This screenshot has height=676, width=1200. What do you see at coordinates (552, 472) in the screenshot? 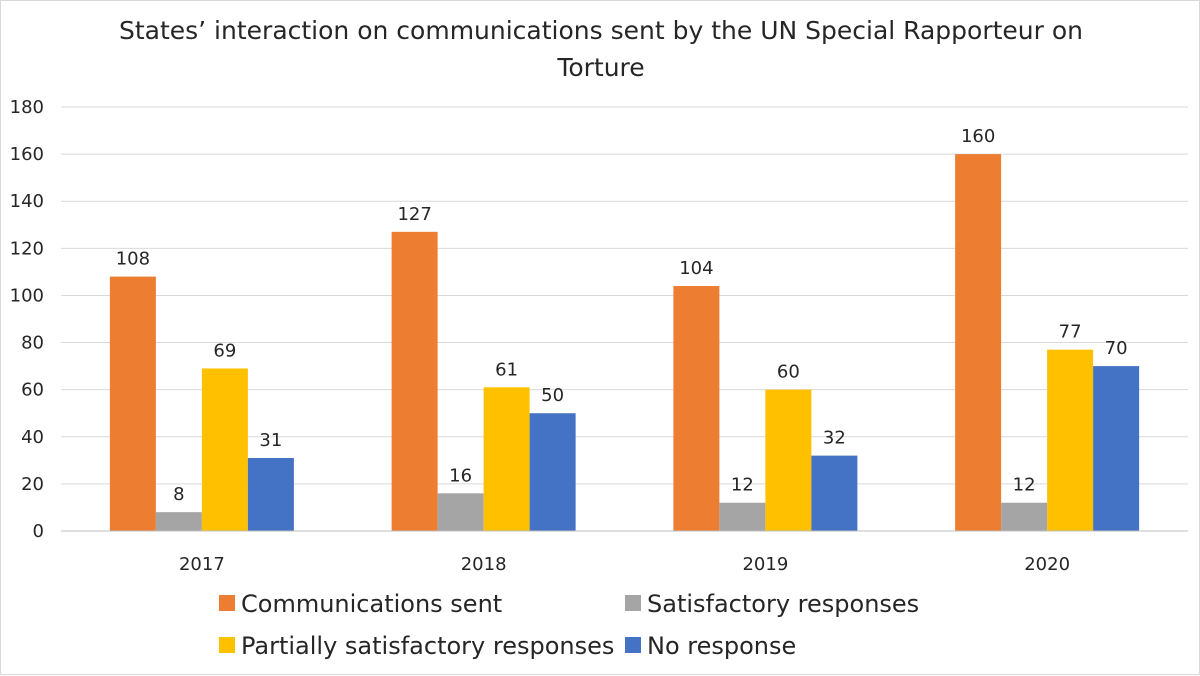
I see `bar-no-response-2018` at bounding box center [552, 472].